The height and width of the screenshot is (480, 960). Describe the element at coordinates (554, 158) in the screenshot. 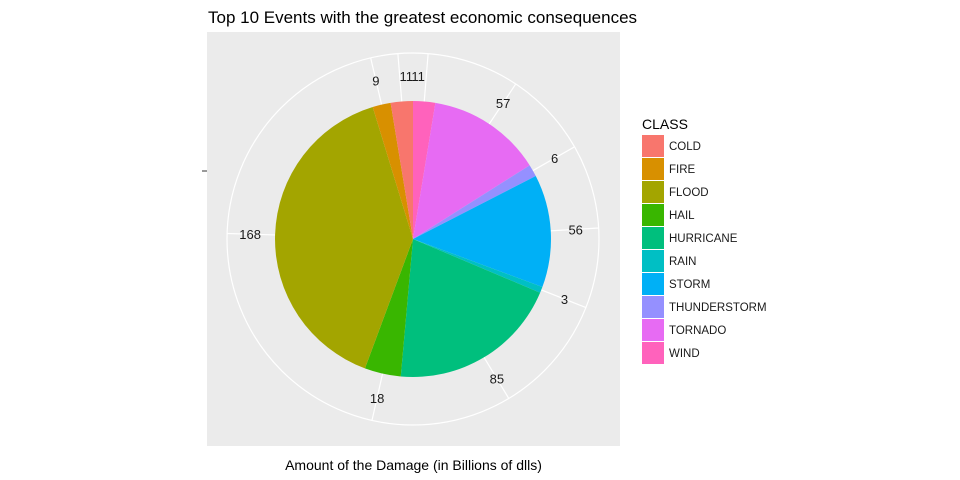

I see `value-label-thunderstorm: 6` at that location.